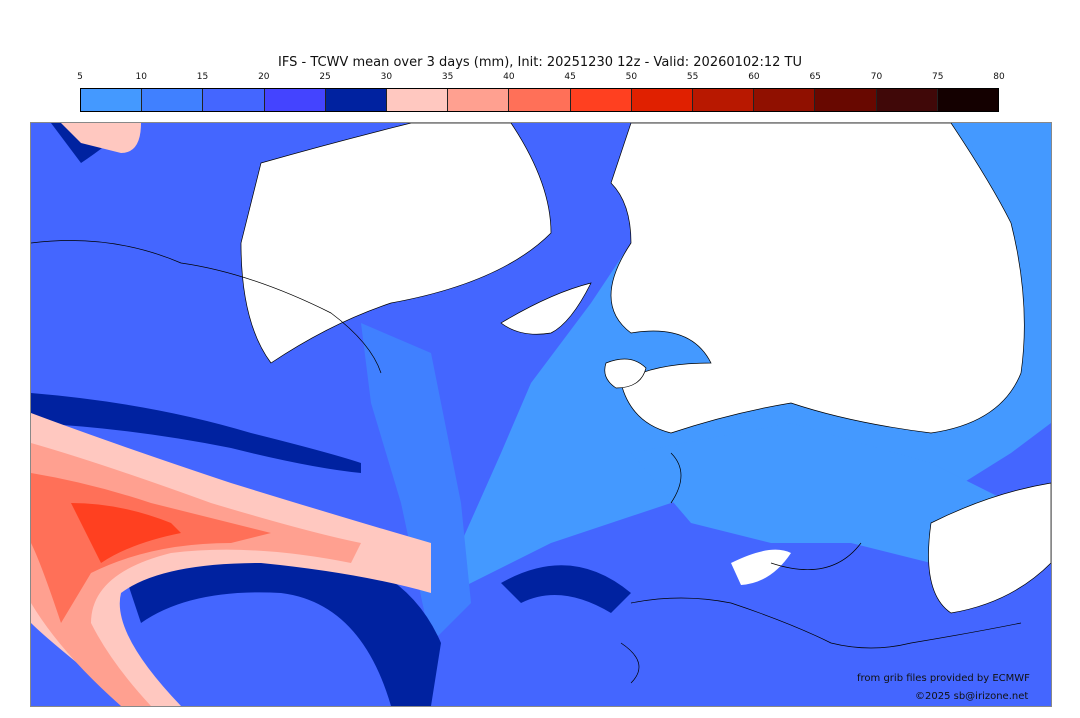 This screenshot has width=1080, height=718. I want to click on greenland, so click(396, 243).